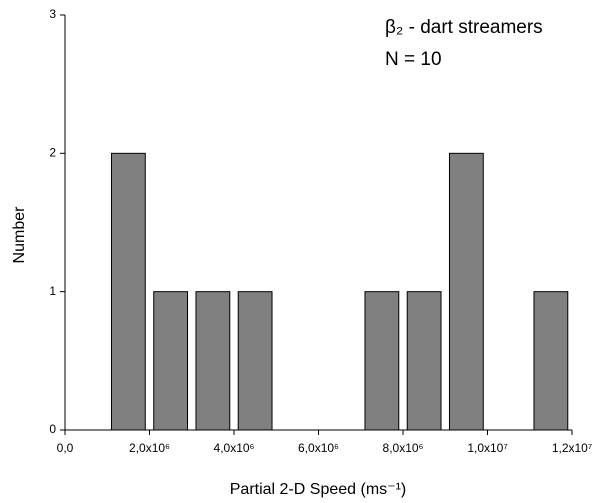 This screenshot has width=600, height=503. What do you see at coordinates (318, 489) in the screenshot?
I see `x-axis-title: Partial 2-D Speed (ms⁻¹)` at bounding box center [318, 489].